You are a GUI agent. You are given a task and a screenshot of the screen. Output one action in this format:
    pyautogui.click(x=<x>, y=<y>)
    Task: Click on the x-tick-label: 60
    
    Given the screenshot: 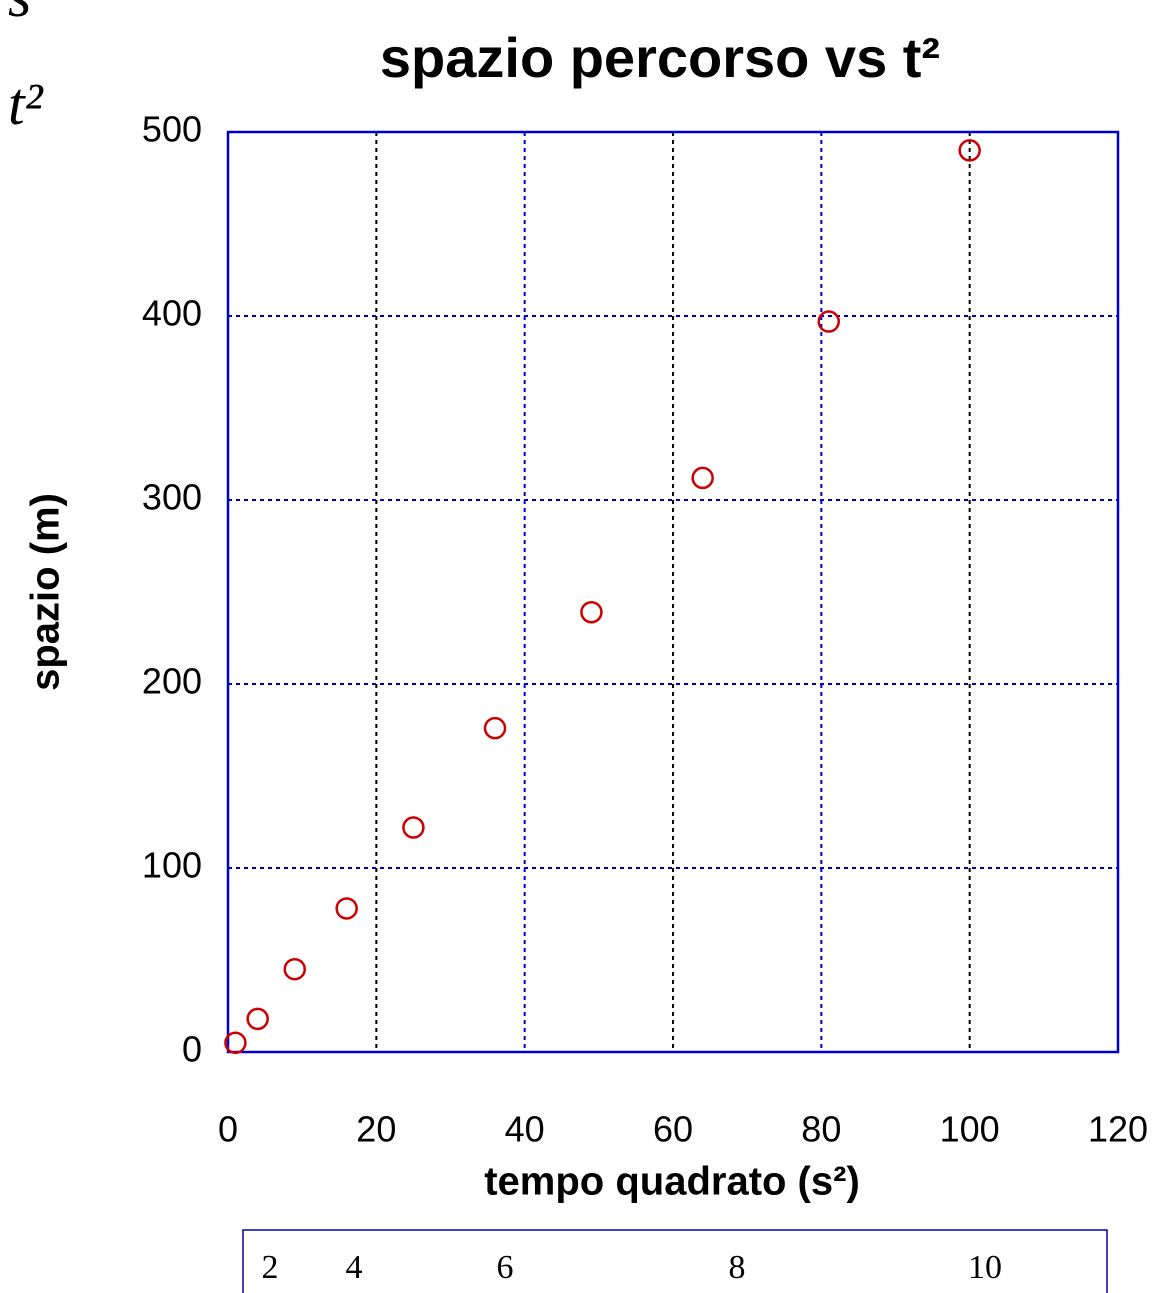 What is the action you would take?
    pyautogui.click(x=673, y=1129)
    